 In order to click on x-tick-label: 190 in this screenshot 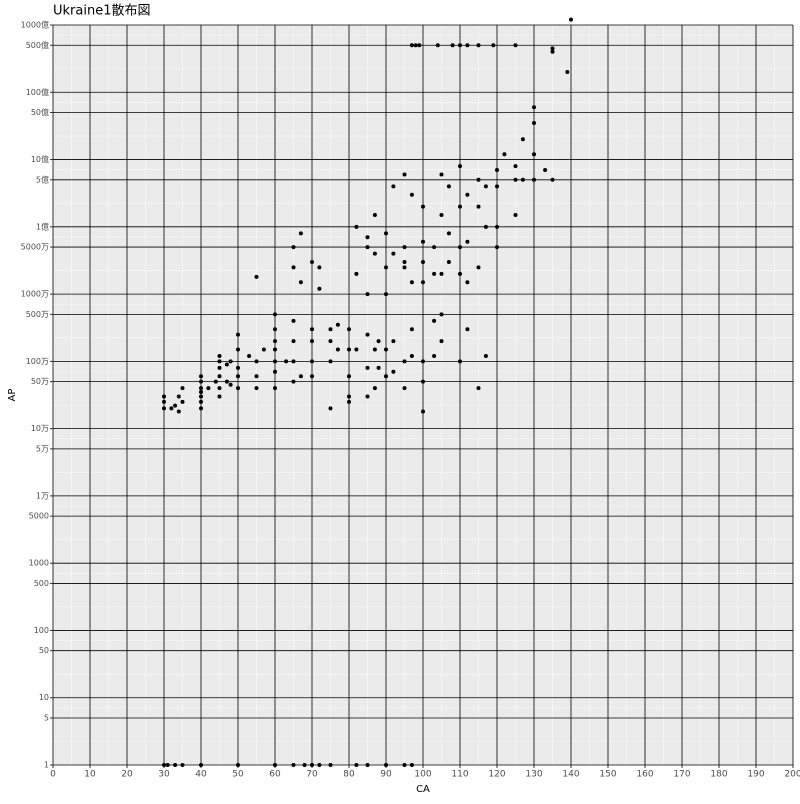, I will do `click(755, 775)`.